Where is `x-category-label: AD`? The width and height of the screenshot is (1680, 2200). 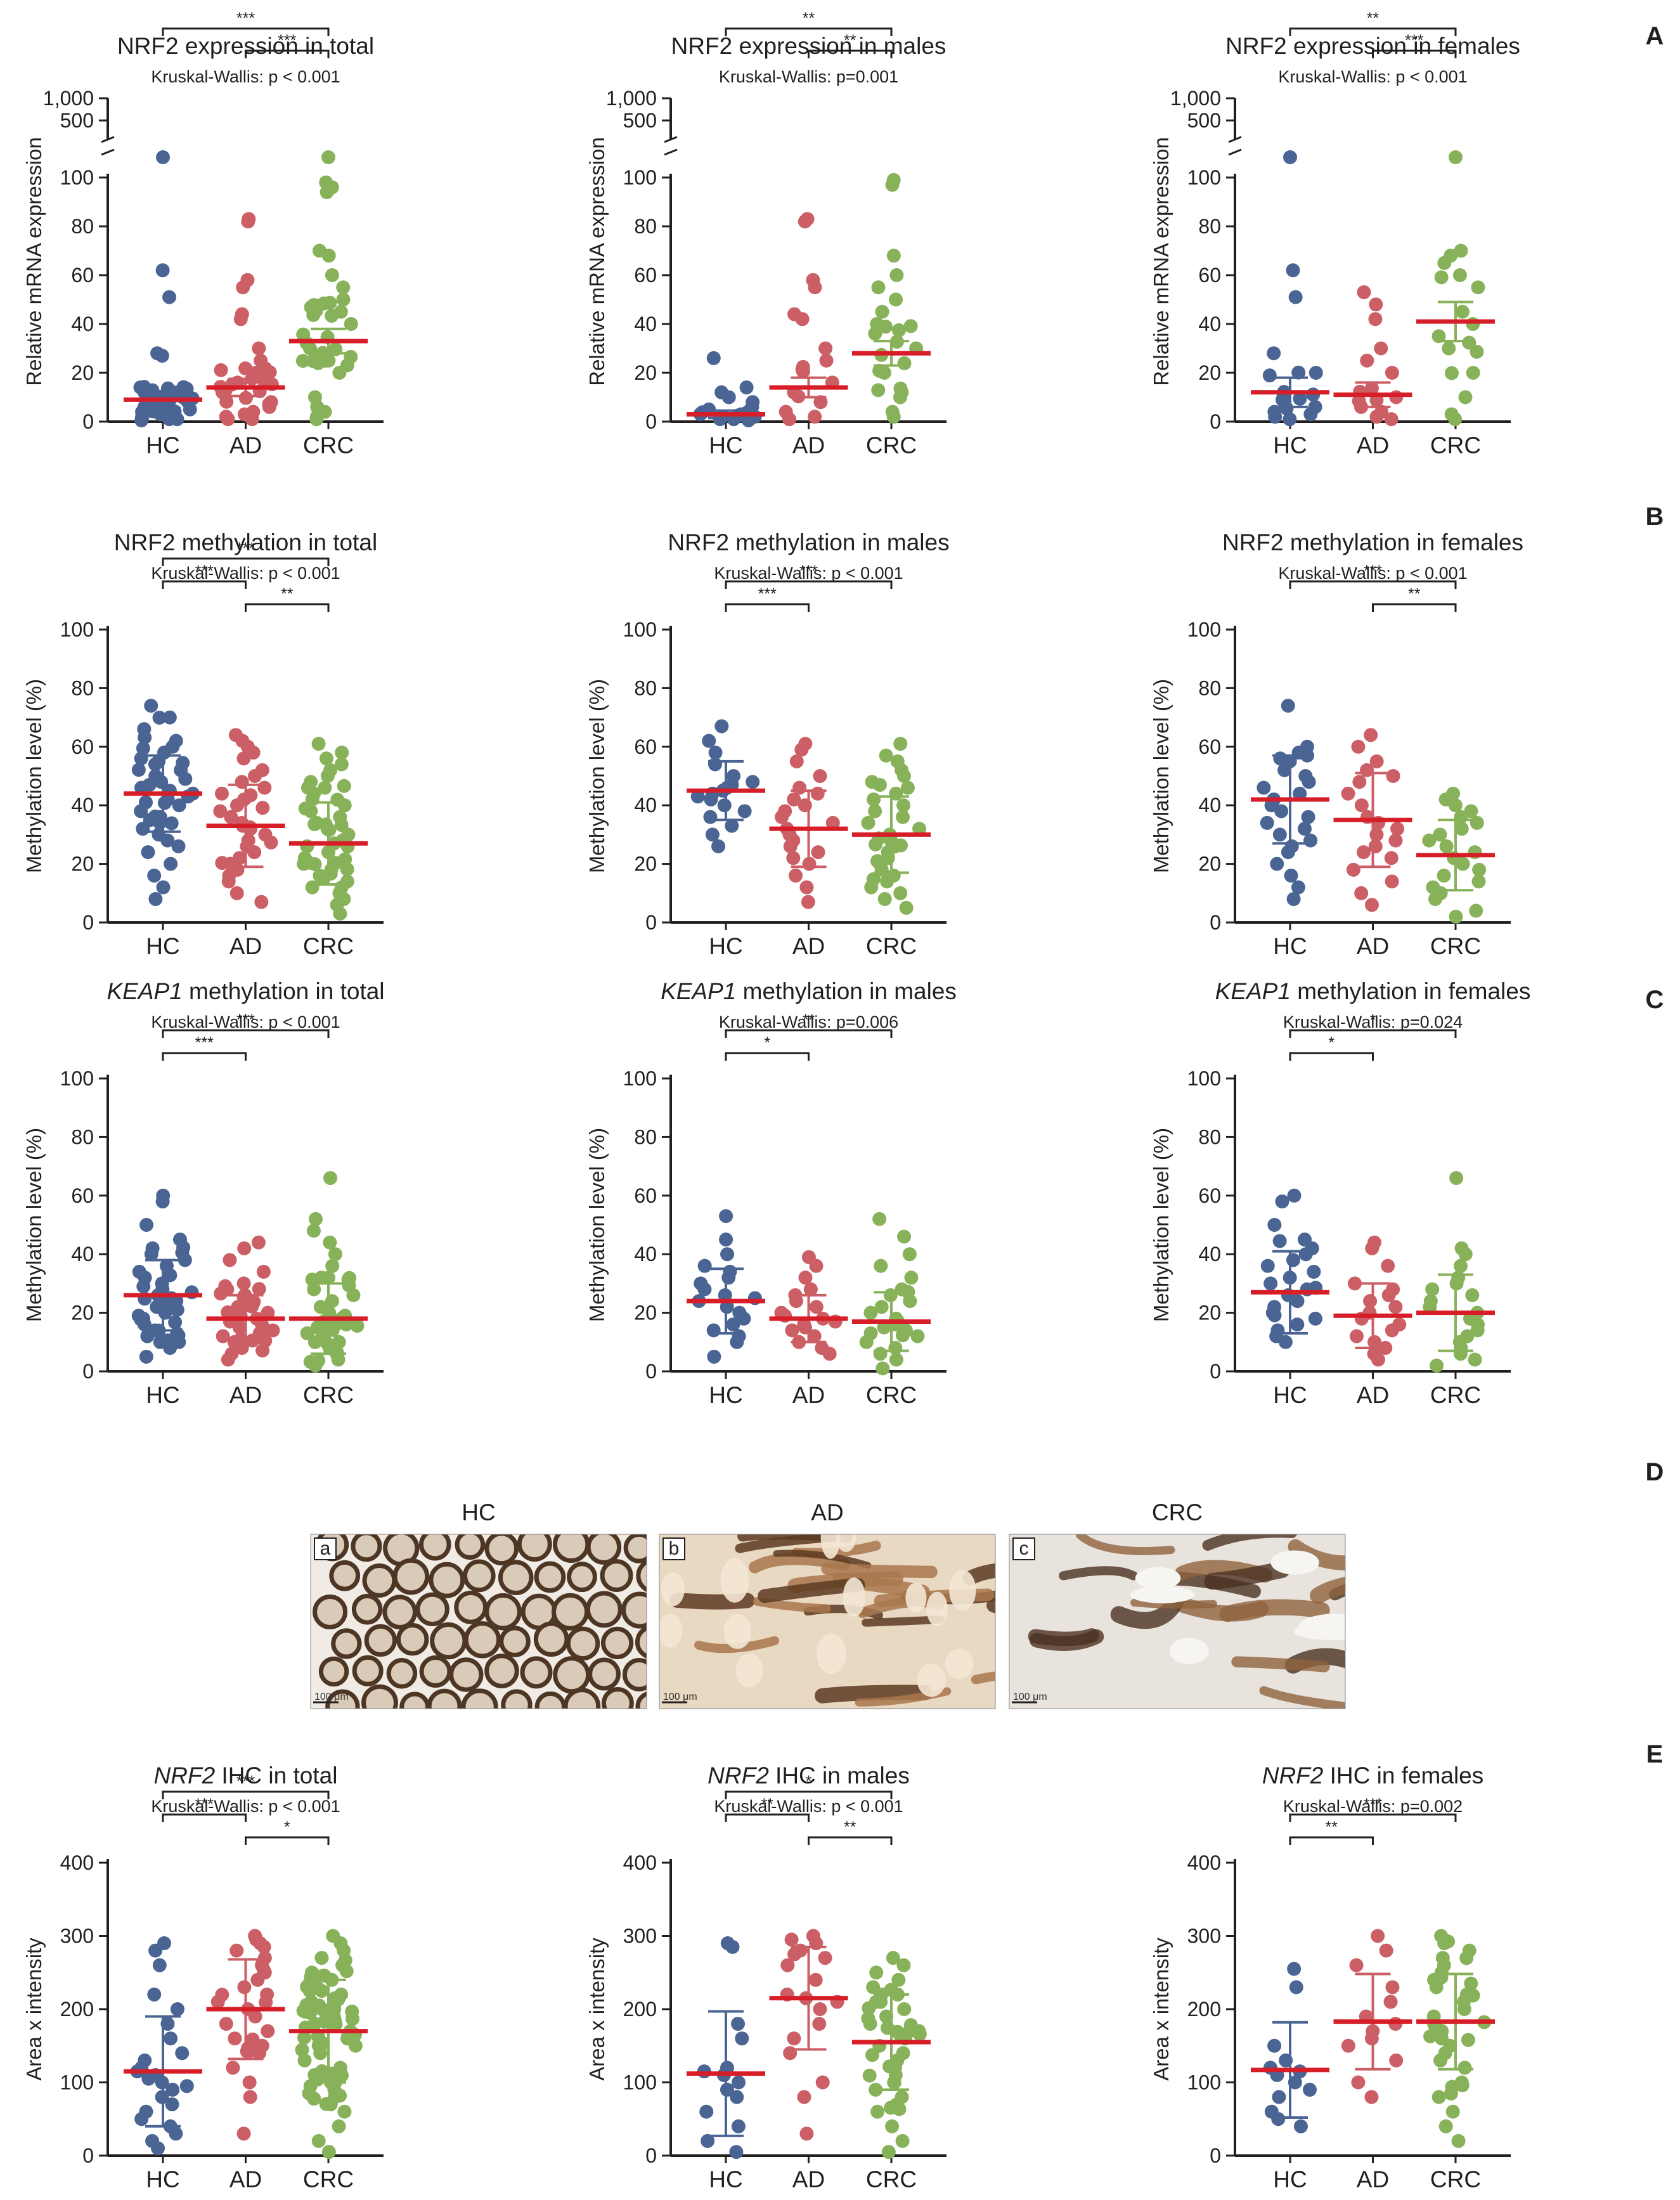 x-category-label: AD is located at coordinates (1373, 1395).